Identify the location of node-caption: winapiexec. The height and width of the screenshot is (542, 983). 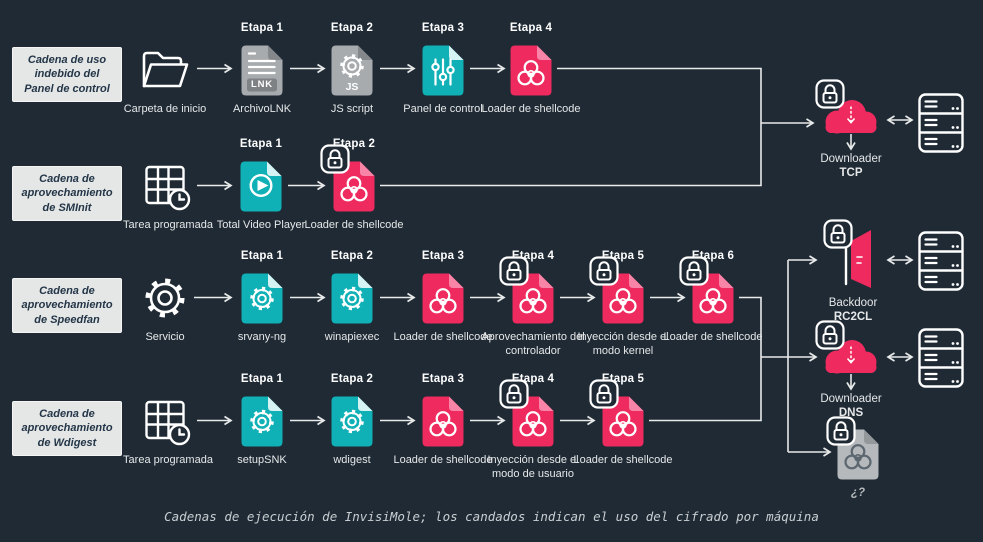
(352, 337).